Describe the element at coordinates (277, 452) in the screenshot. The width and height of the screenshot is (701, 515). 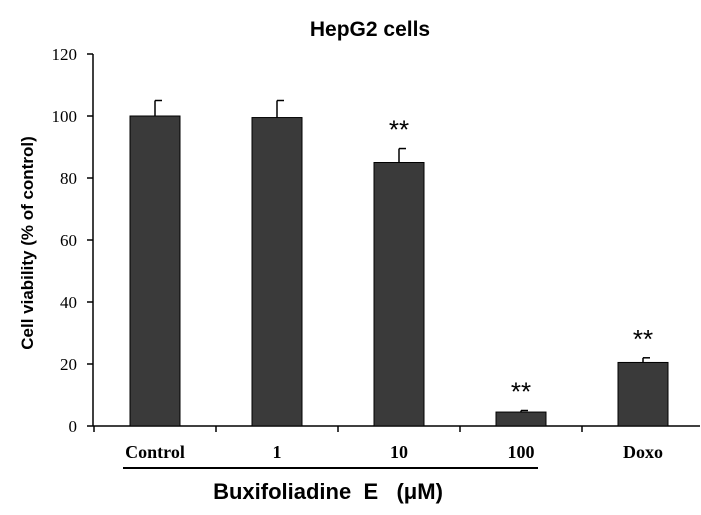
I see `x-tick-label: 1` at that location.